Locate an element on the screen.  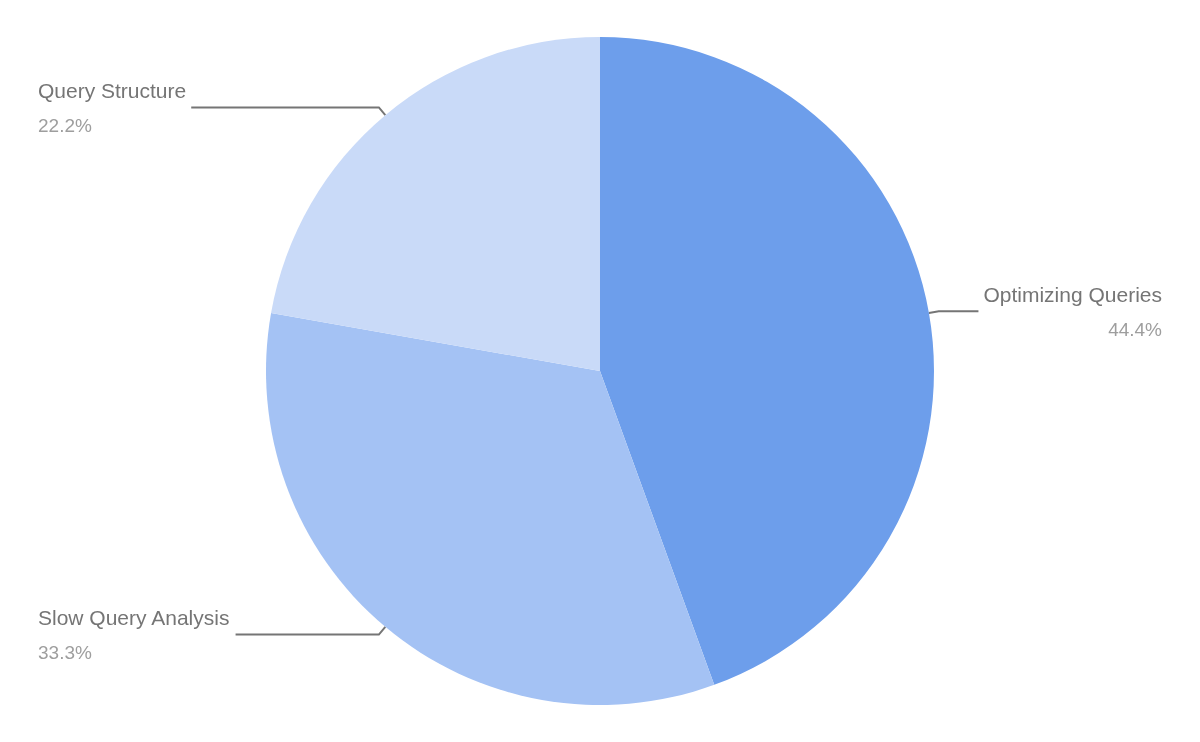
slice-label: Slow Query Analysis is located at coordinates (134, 618).